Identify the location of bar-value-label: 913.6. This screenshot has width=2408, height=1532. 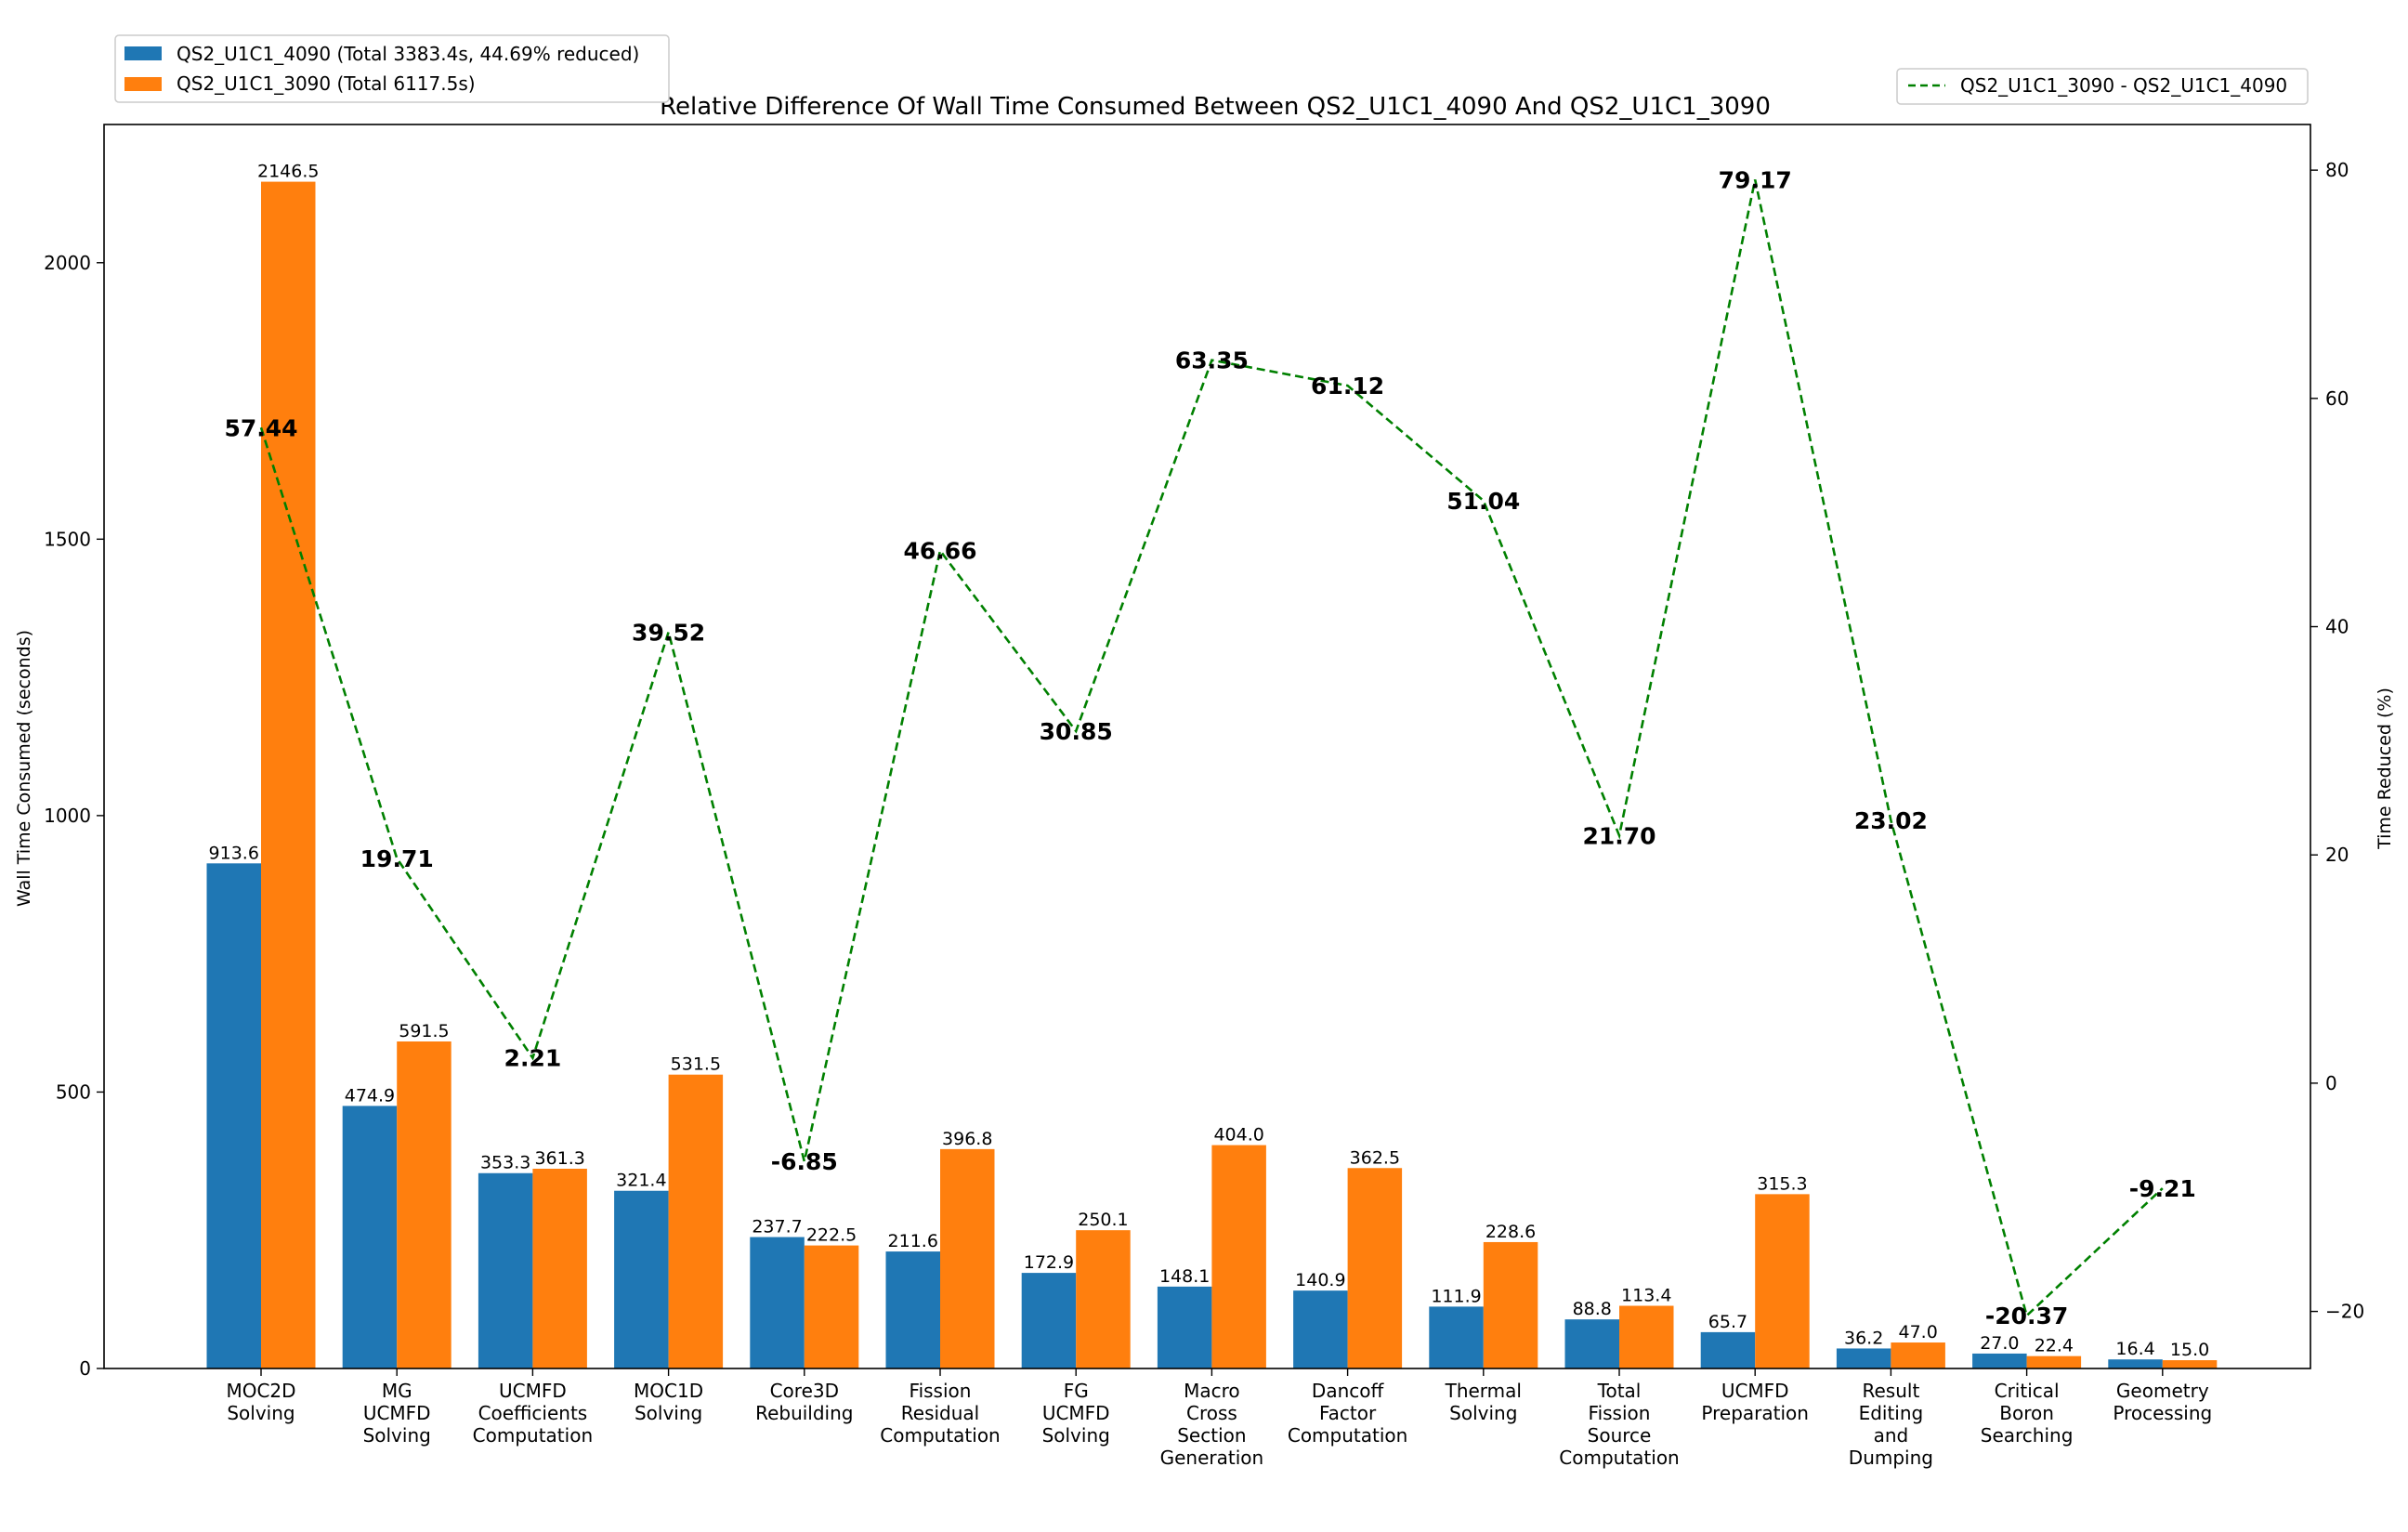
(234, 853).